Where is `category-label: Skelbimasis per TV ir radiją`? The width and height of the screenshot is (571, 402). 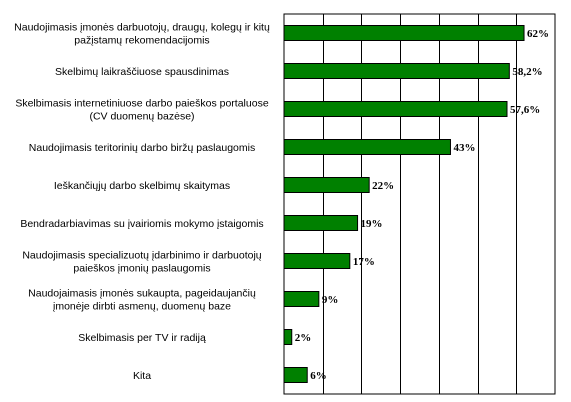 category-label: Skelbimasis per TV ir radiją is located at coordinates (142, 338).